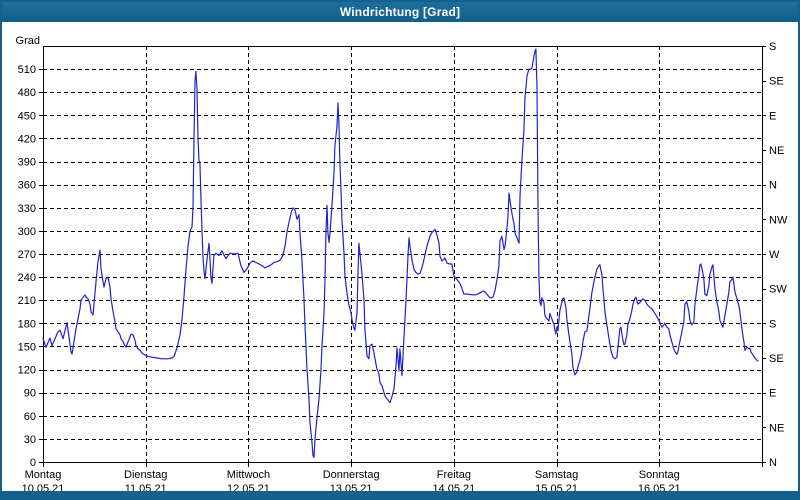  I want to click on y-axis-tick-label: 270, so click(27, 255).